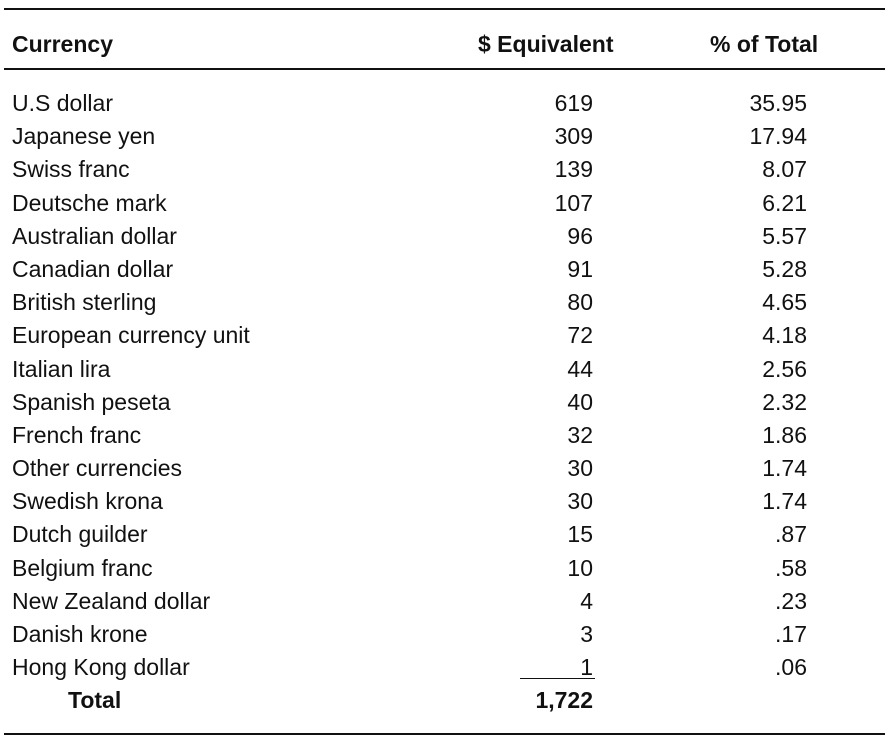 This screenshot has width=891, height=738. Describe the element at coordinates (564, 700) in the screenshot. I see `total-equivalent: 1,722` at that location.